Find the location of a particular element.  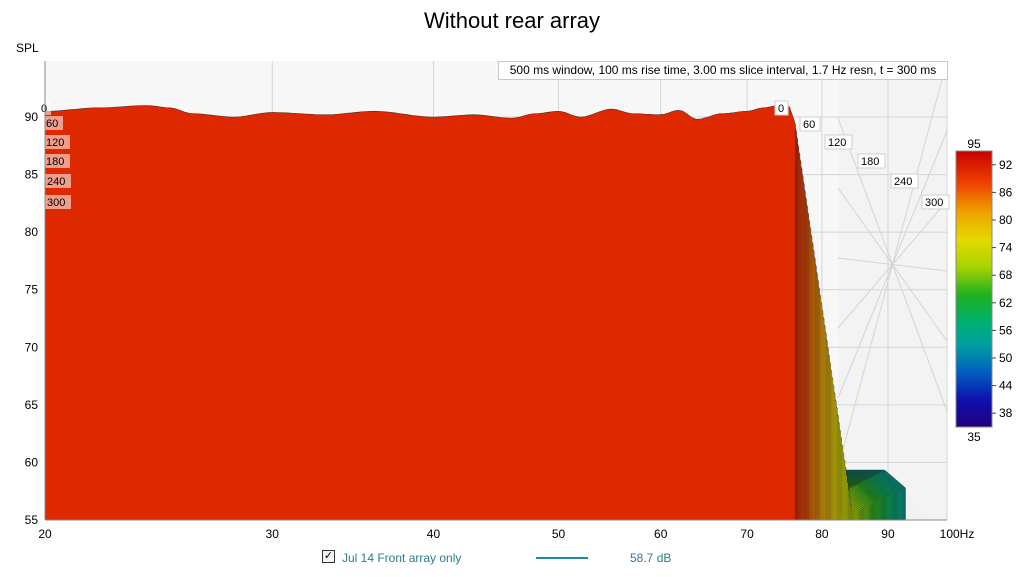

y-axis-label: SPL is located at coordinates (27, 48).